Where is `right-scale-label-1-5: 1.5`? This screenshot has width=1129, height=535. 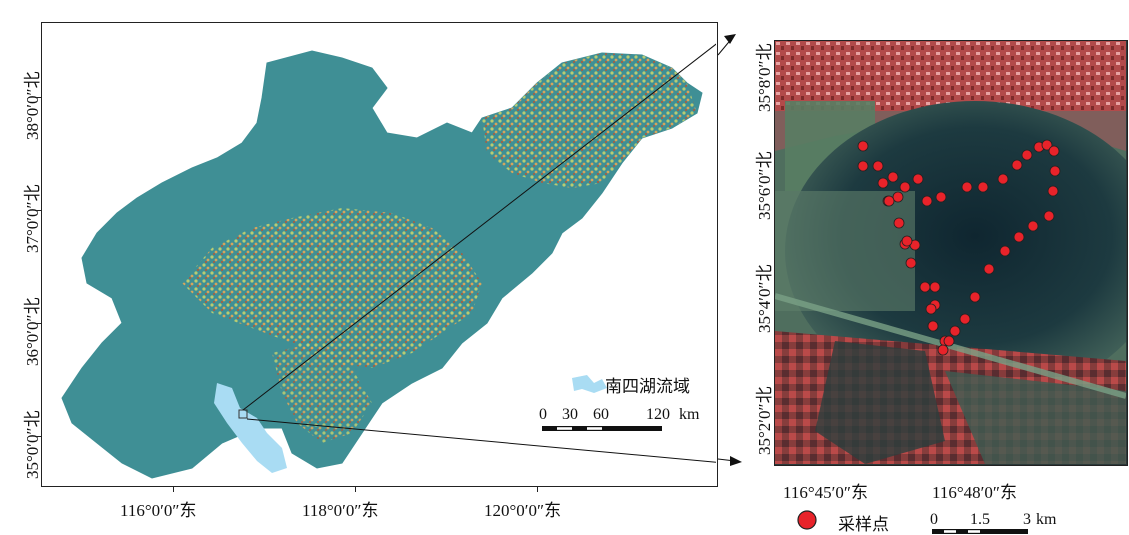 right-scale-label-1-5: 1.5 is located at coordinates (980, 519).